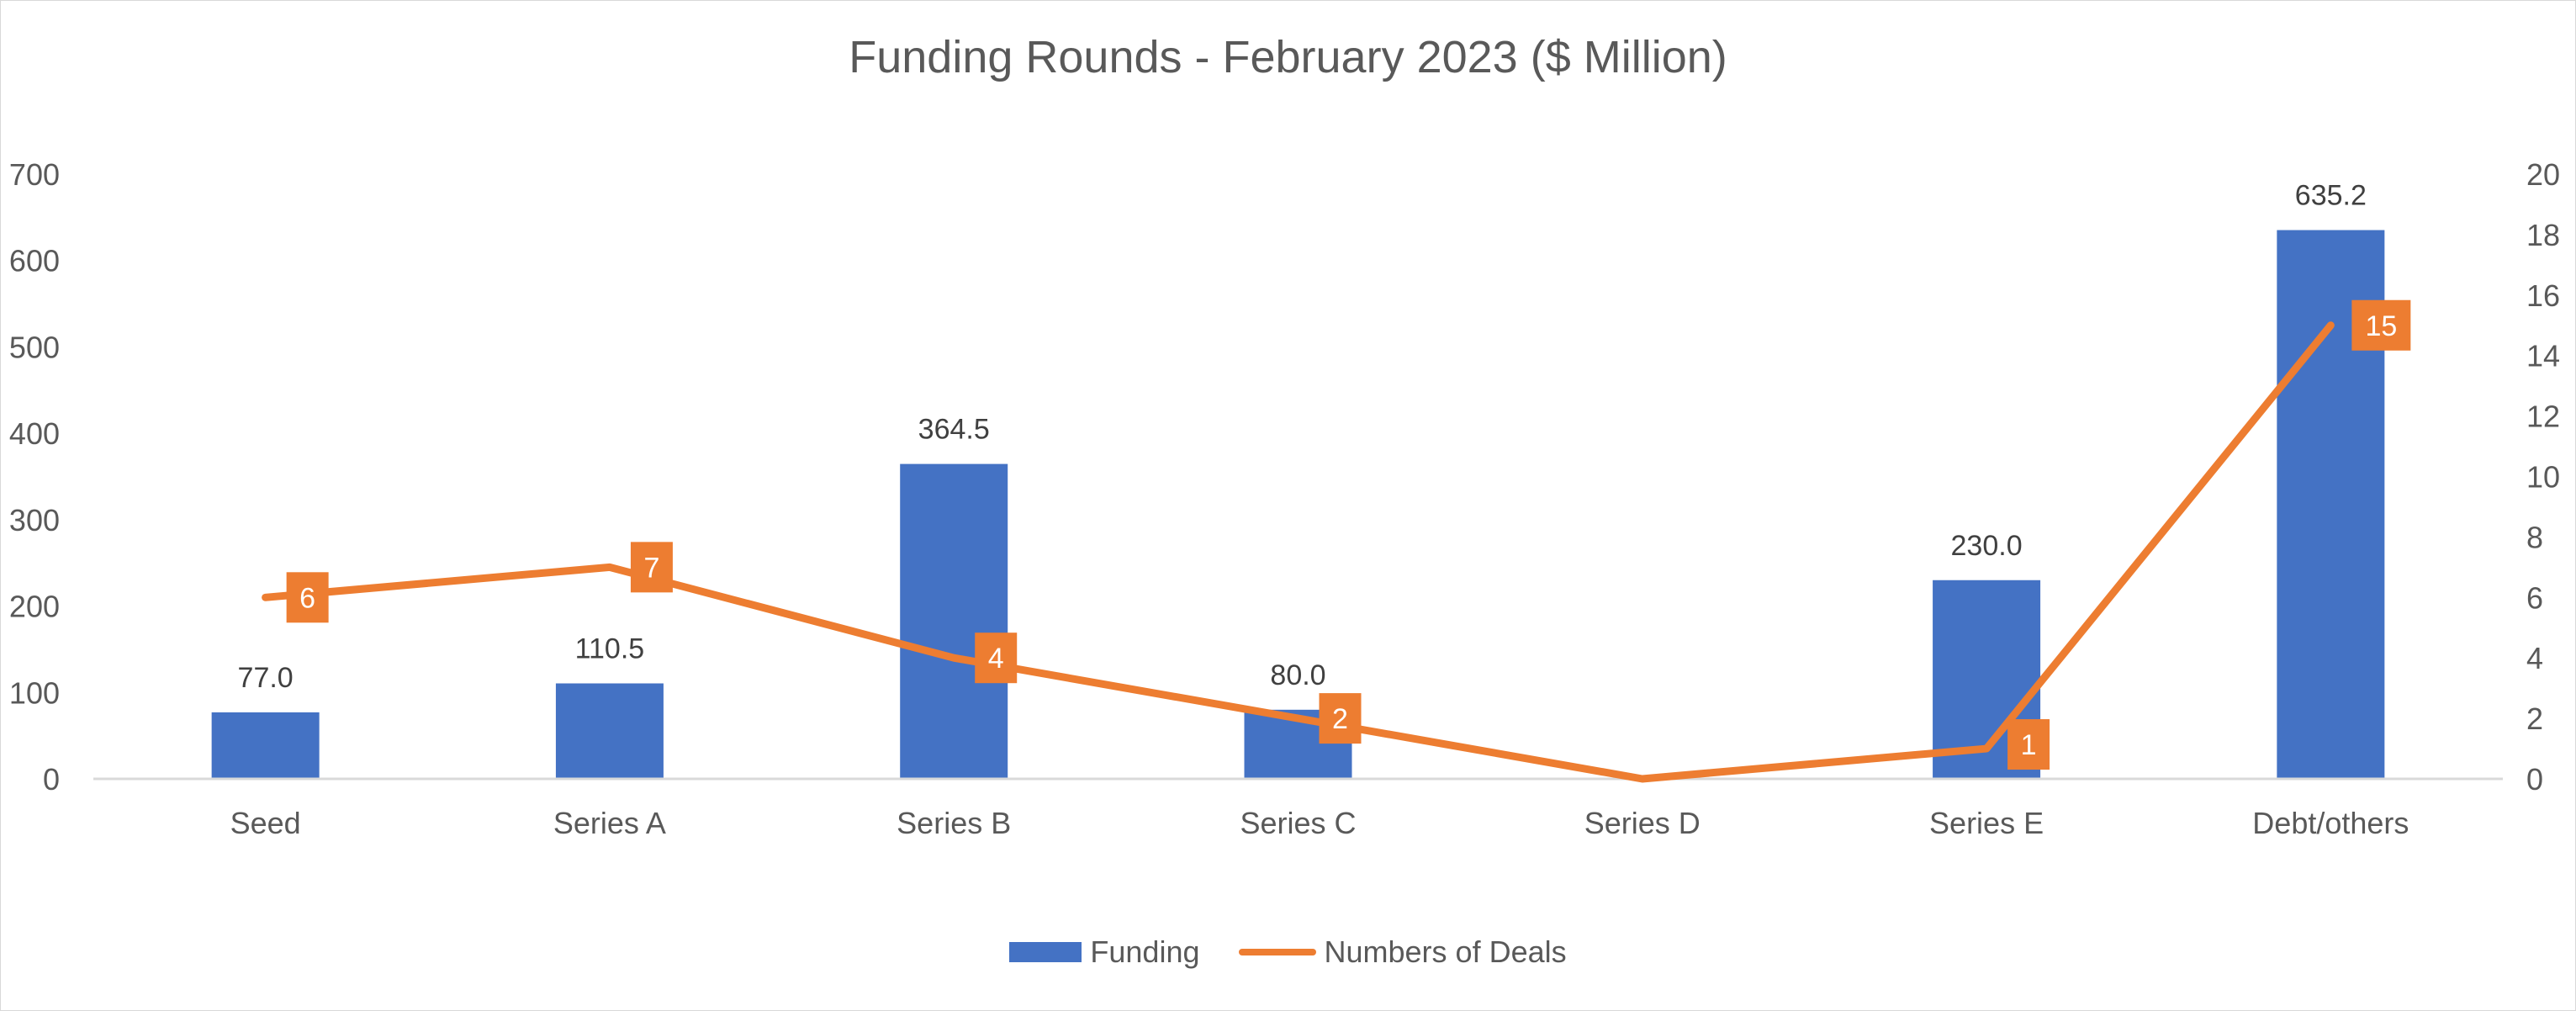 This screenshot has height=1011, width=2576. I want to click on deals-data-label: 6, so click(307, 598).